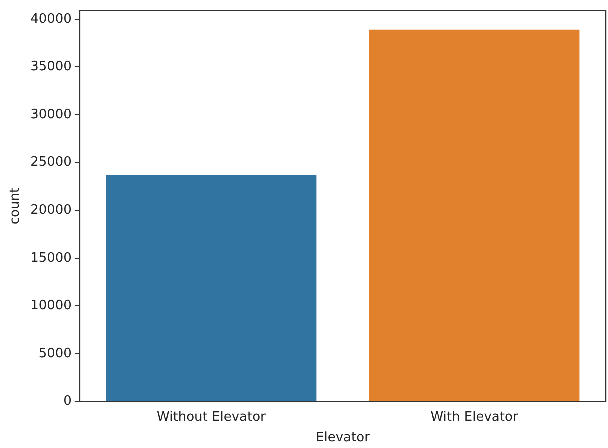  Describe the element at coordinates (51, 258) in the screenshot. I see `y-tick-label: 15000` at that location.